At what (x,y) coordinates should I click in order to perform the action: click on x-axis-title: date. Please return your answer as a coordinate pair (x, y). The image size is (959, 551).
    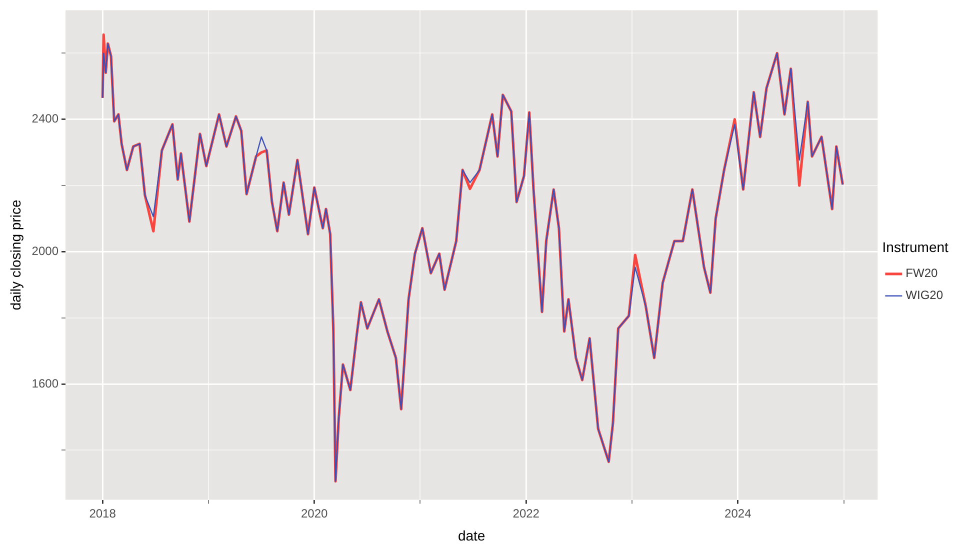
    Looking at the image, I should click on (472, 535).